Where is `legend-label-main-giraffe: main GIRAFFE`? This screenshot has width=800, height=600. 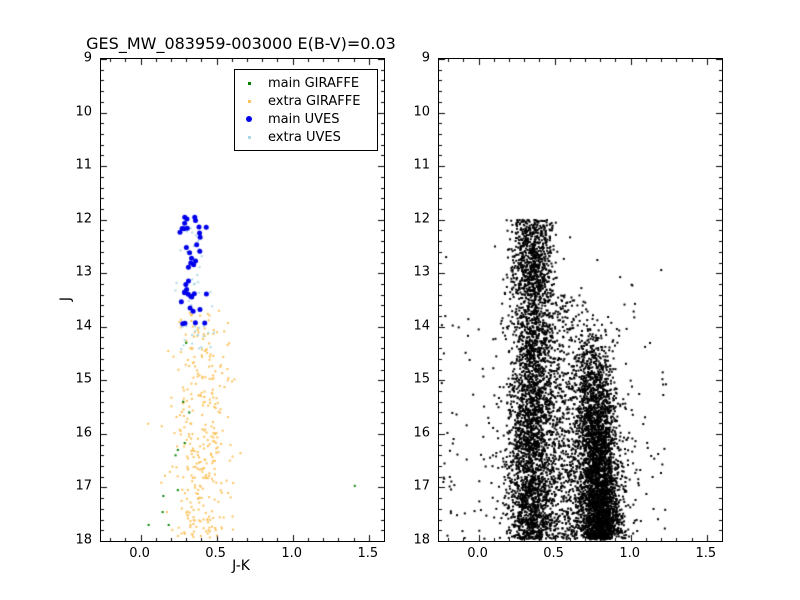 legend-label-main-giraffe: main GIRAFFE is located at coordinates (314, 83).